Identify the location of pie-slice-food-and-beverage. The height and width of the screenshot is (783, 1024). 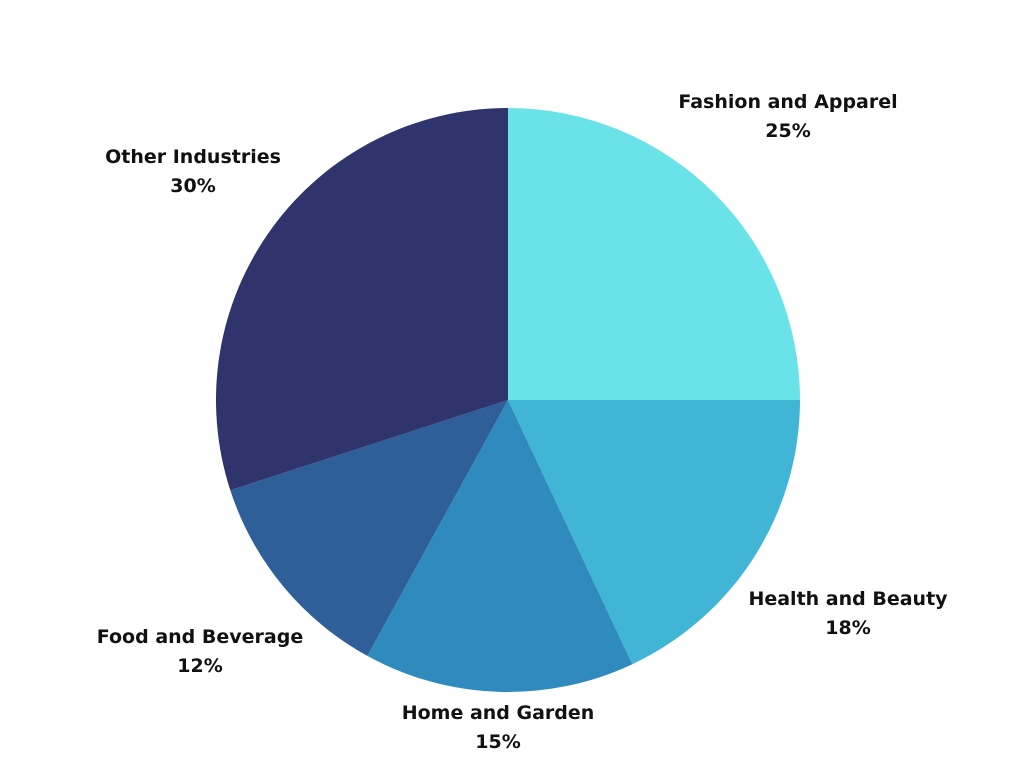
(369, 528).